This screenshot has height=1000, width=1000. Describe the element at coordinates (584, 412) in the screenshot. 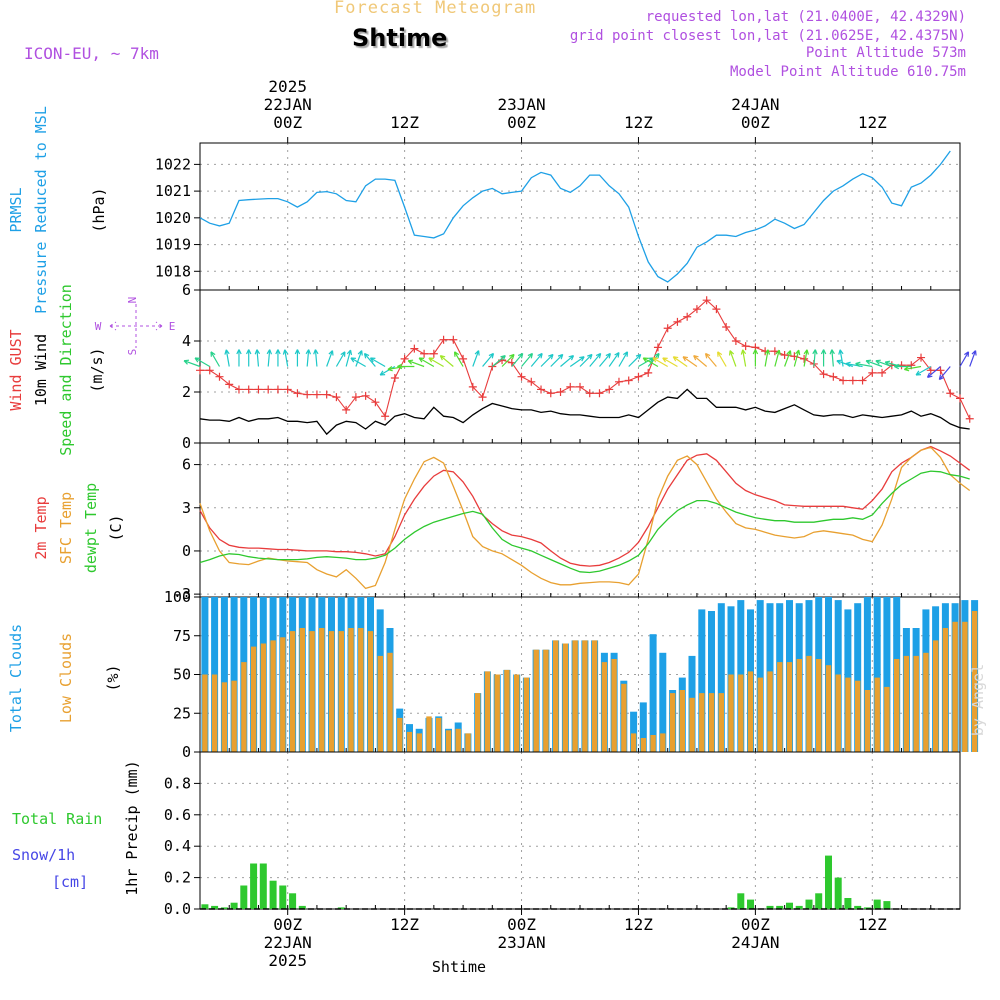

I see `series-line-10m-wind` at that location.